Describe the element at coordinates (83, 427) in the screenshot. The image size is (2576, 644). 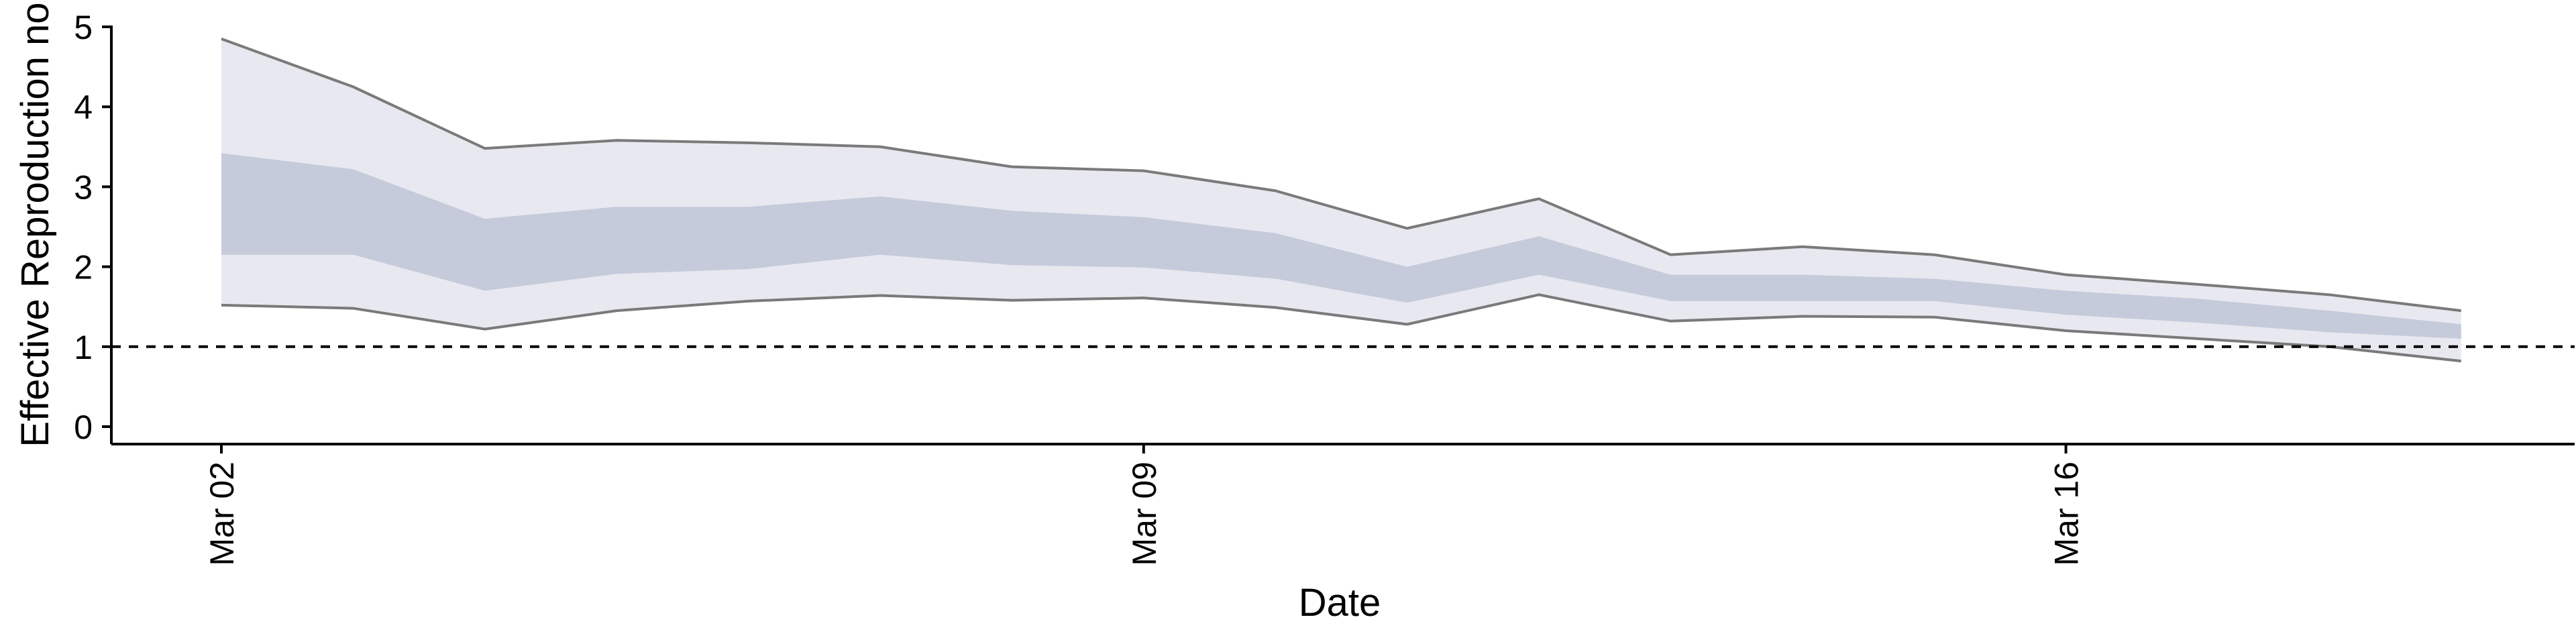
I see `y-tick-label: 0` at that location.